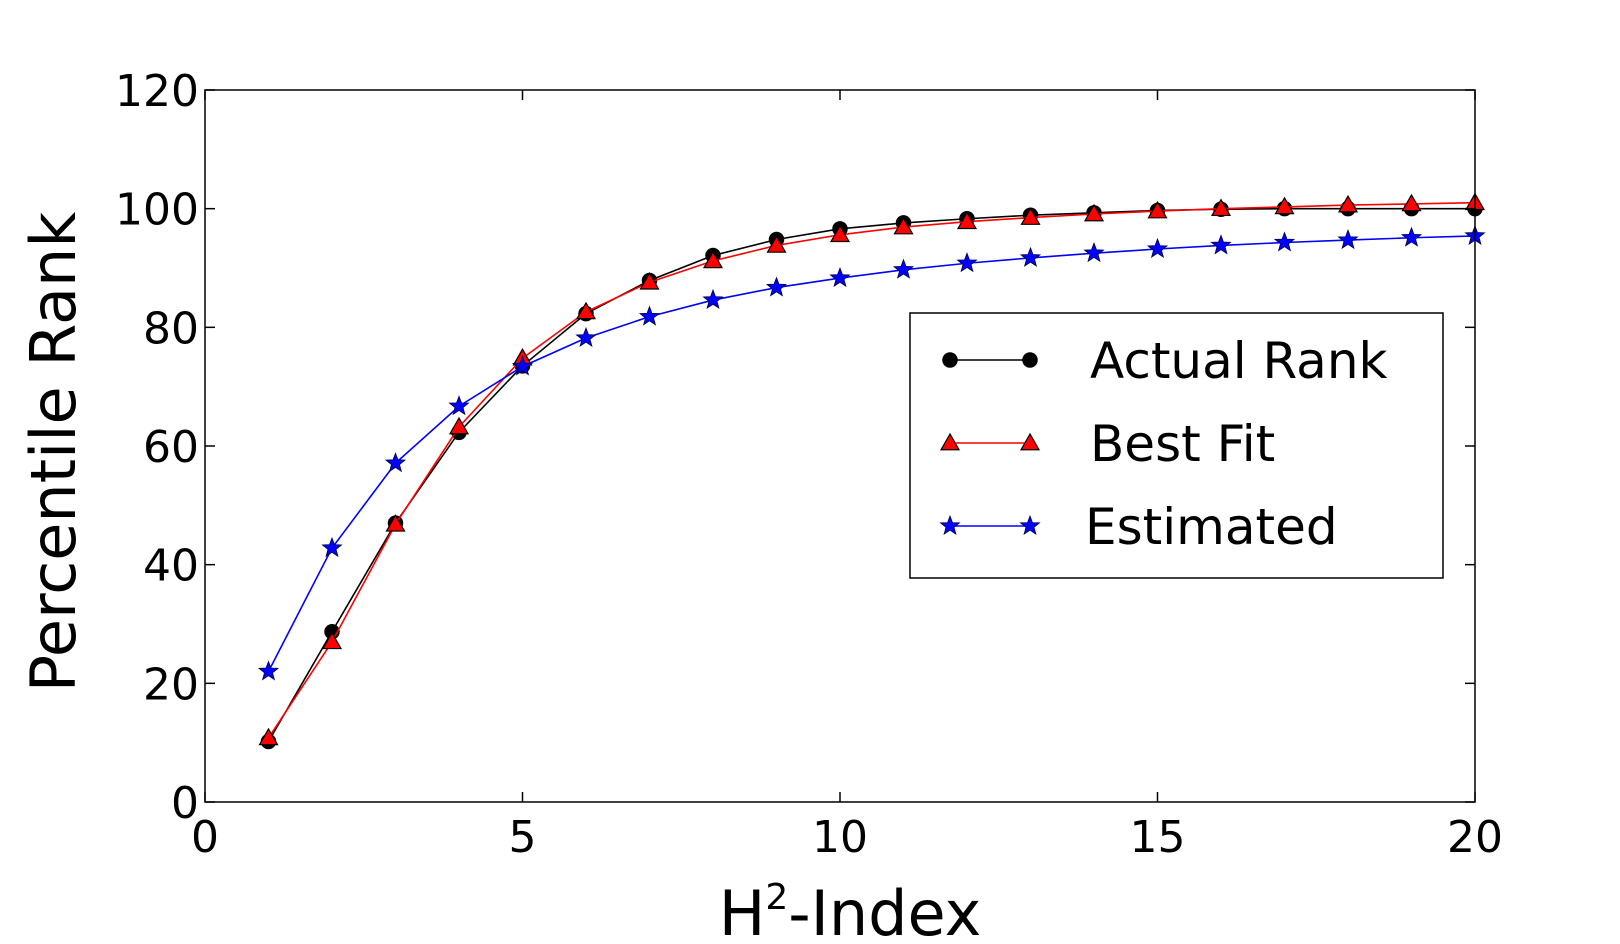 The width and height of the screenshot is (1620, 944). I want to click on x-tick-label: 15, so click(1158, 837).